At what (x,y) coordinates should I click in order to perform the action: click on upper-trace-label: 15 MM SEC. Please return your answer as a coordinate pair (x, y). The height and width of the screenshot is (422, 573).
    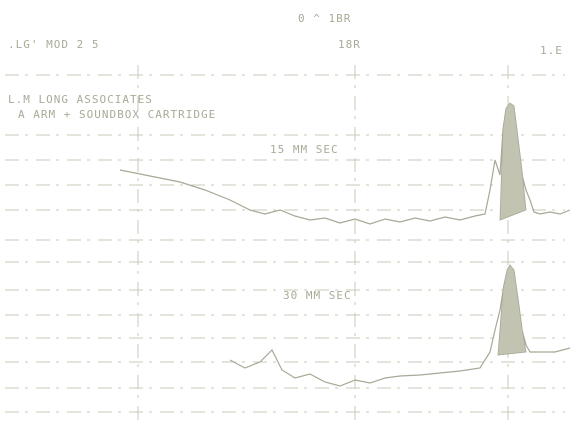
    Looking at the image, I should click on (304, 149).